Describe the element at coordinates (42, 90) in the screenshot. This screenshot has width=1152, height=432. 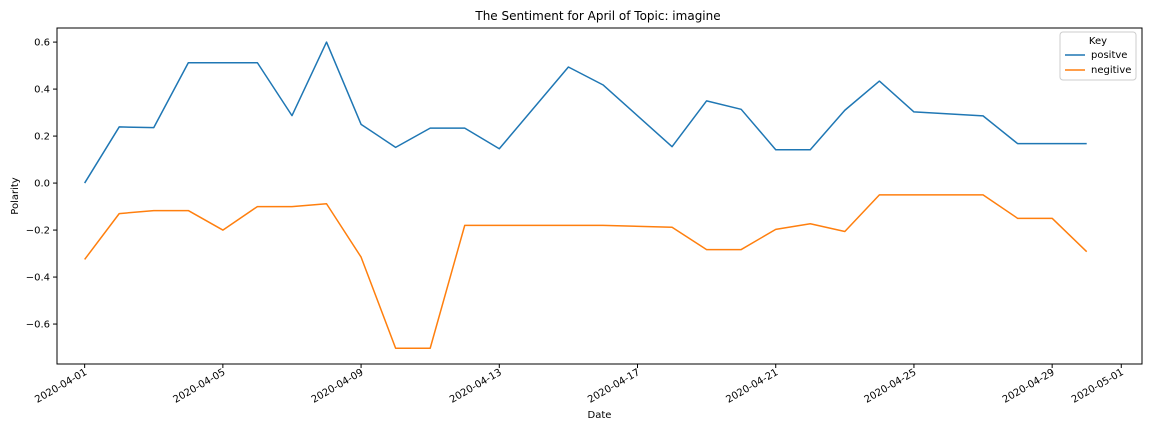
I see `y-tick-label: 0.4` at that location.